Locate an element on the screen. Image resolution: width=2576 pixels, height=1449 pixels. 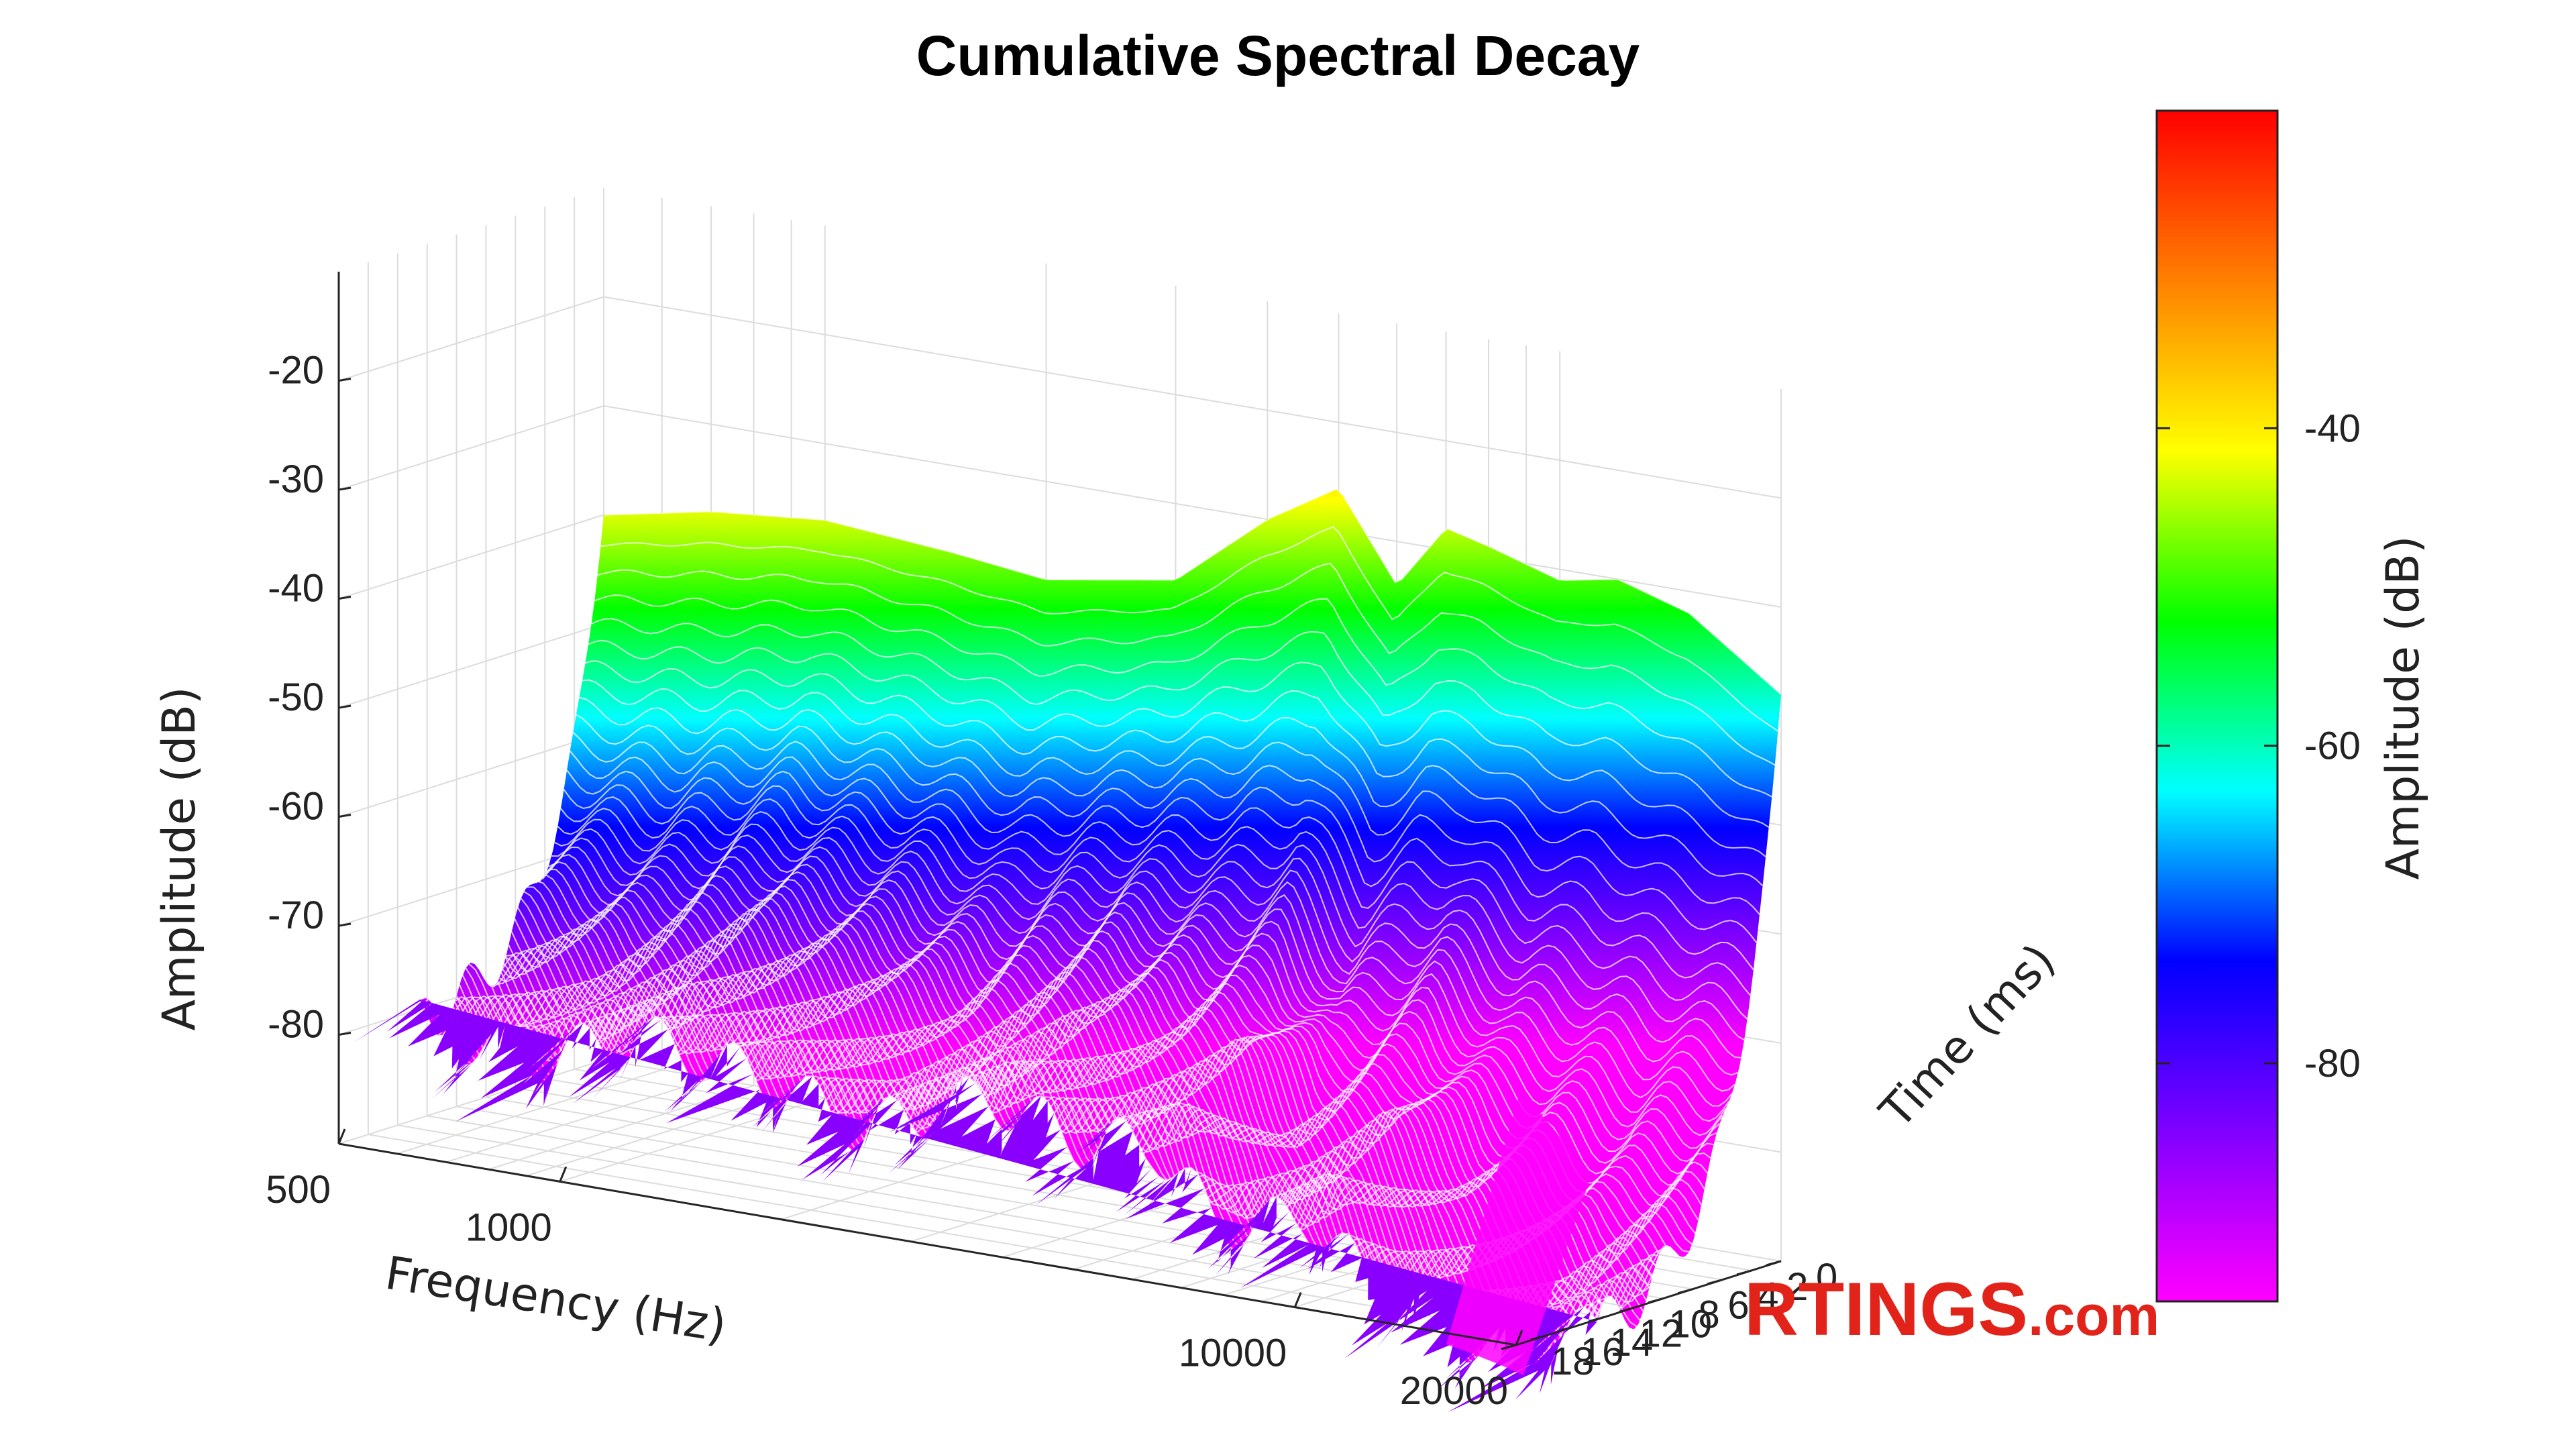
time-axis-label: Time (ms) is located at coordinates (1967, 1036).